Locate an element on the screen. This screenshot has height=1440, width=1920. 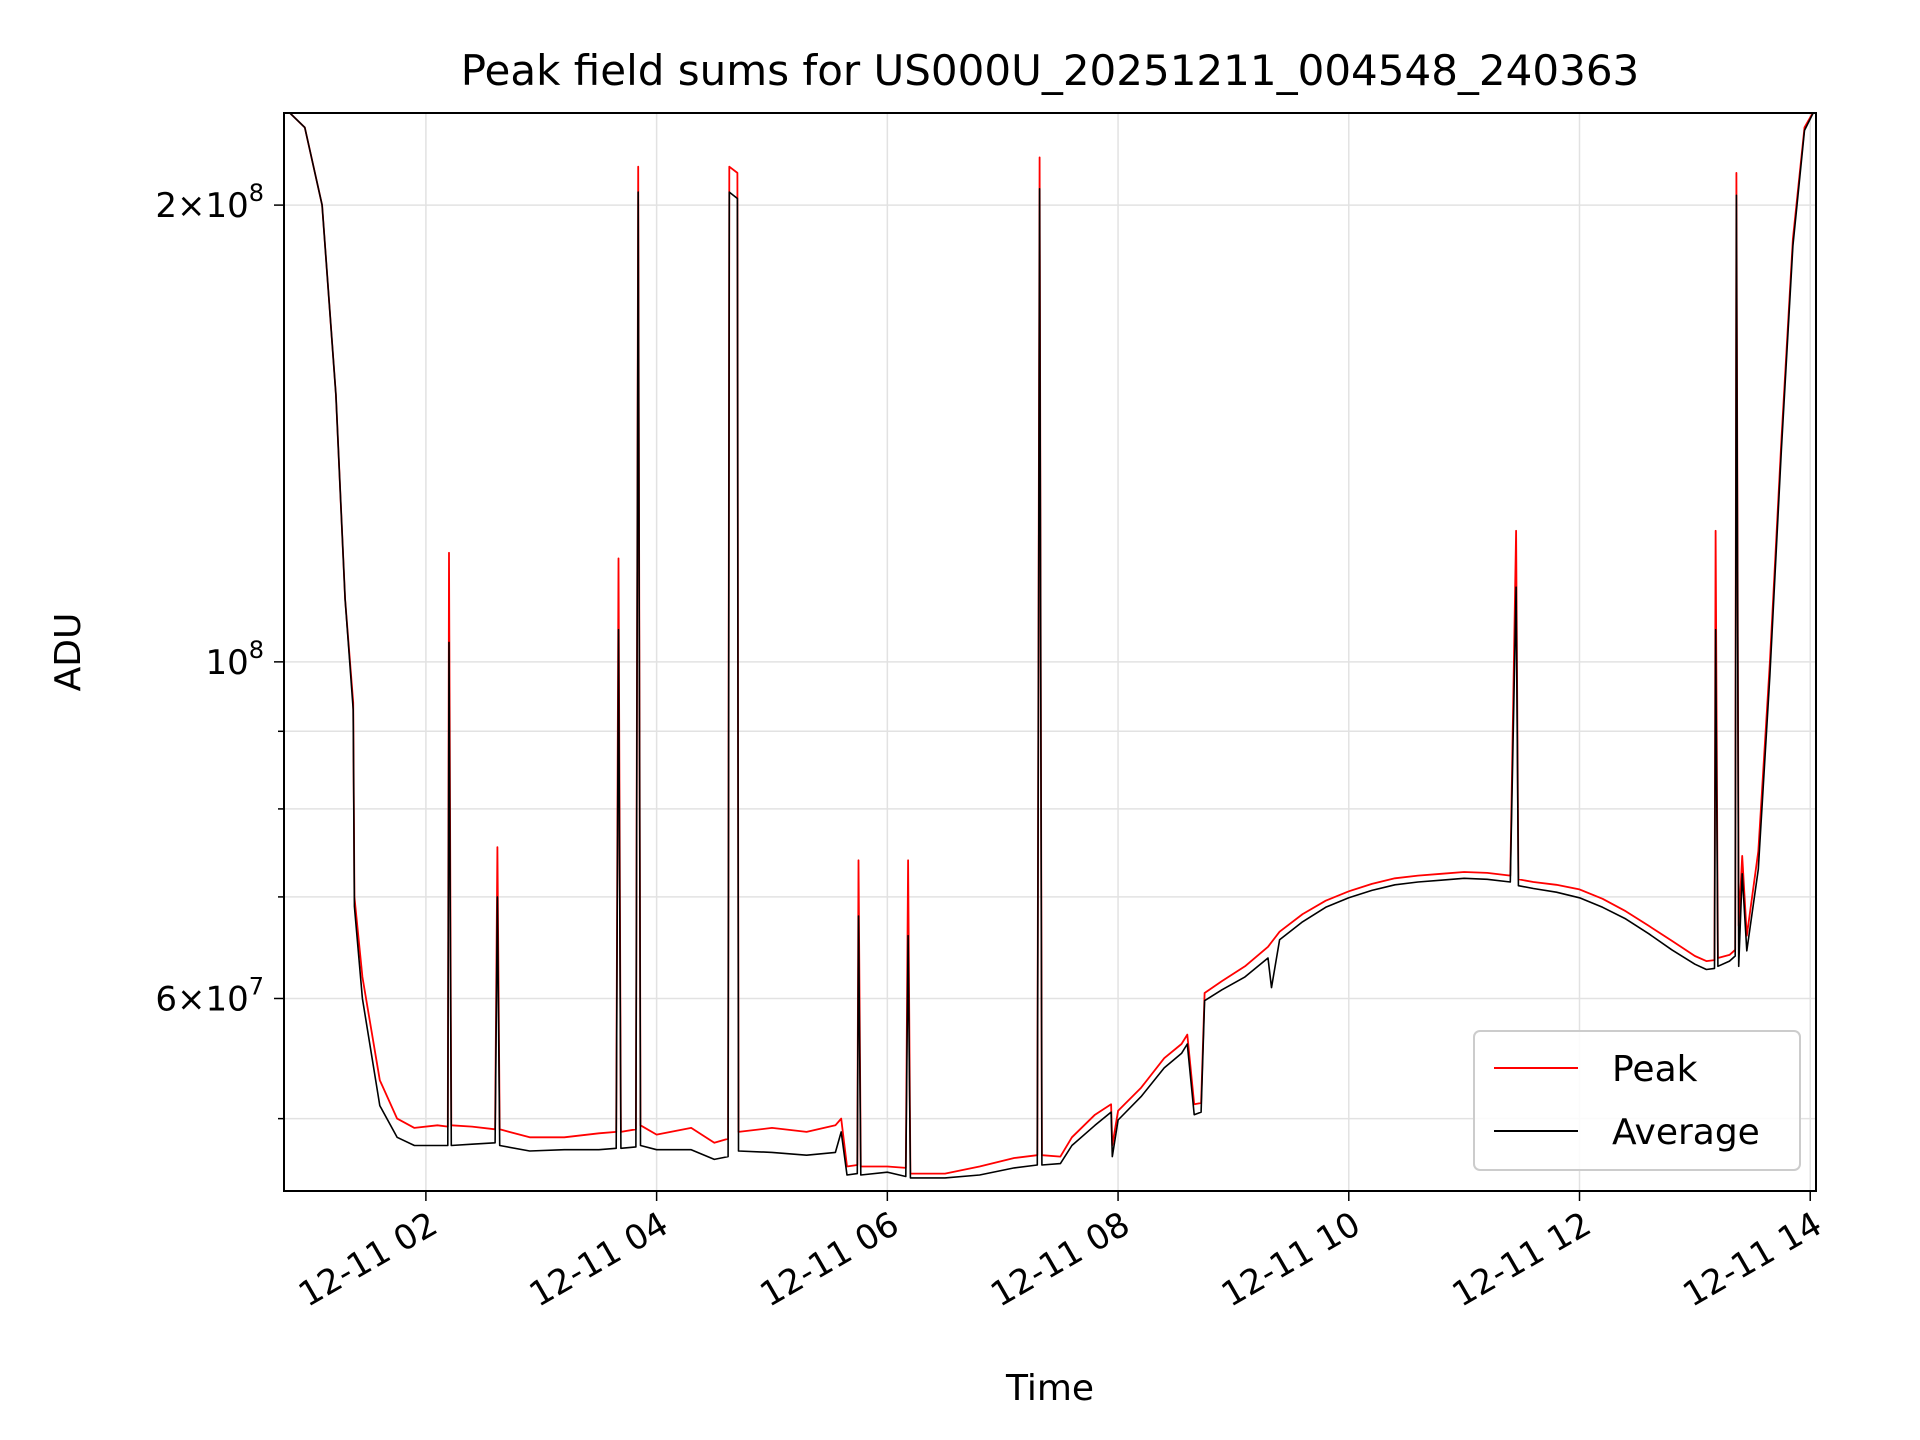
legend-box is located at coordinates (1637, 1100).